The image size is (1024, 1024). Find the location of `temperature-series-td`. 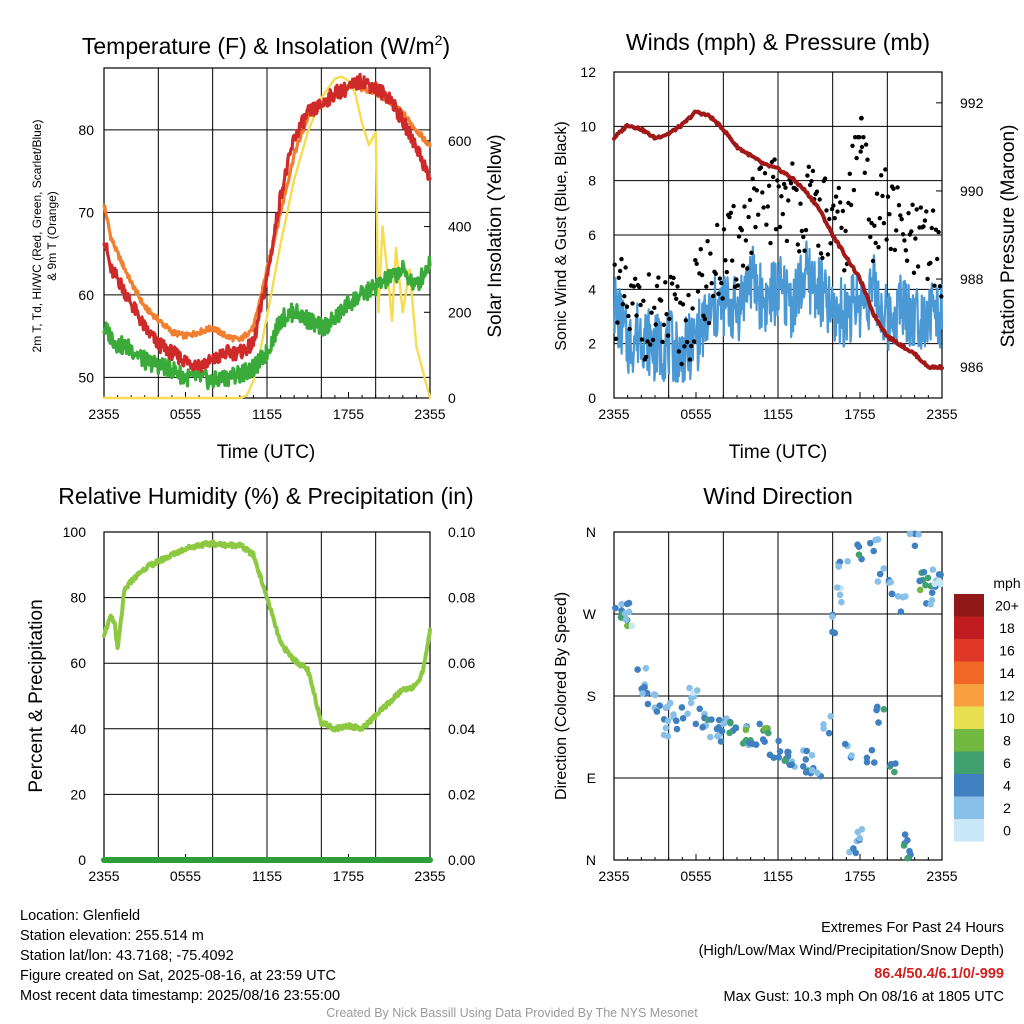

temperature-series-td is located at coordinates (267, 323).